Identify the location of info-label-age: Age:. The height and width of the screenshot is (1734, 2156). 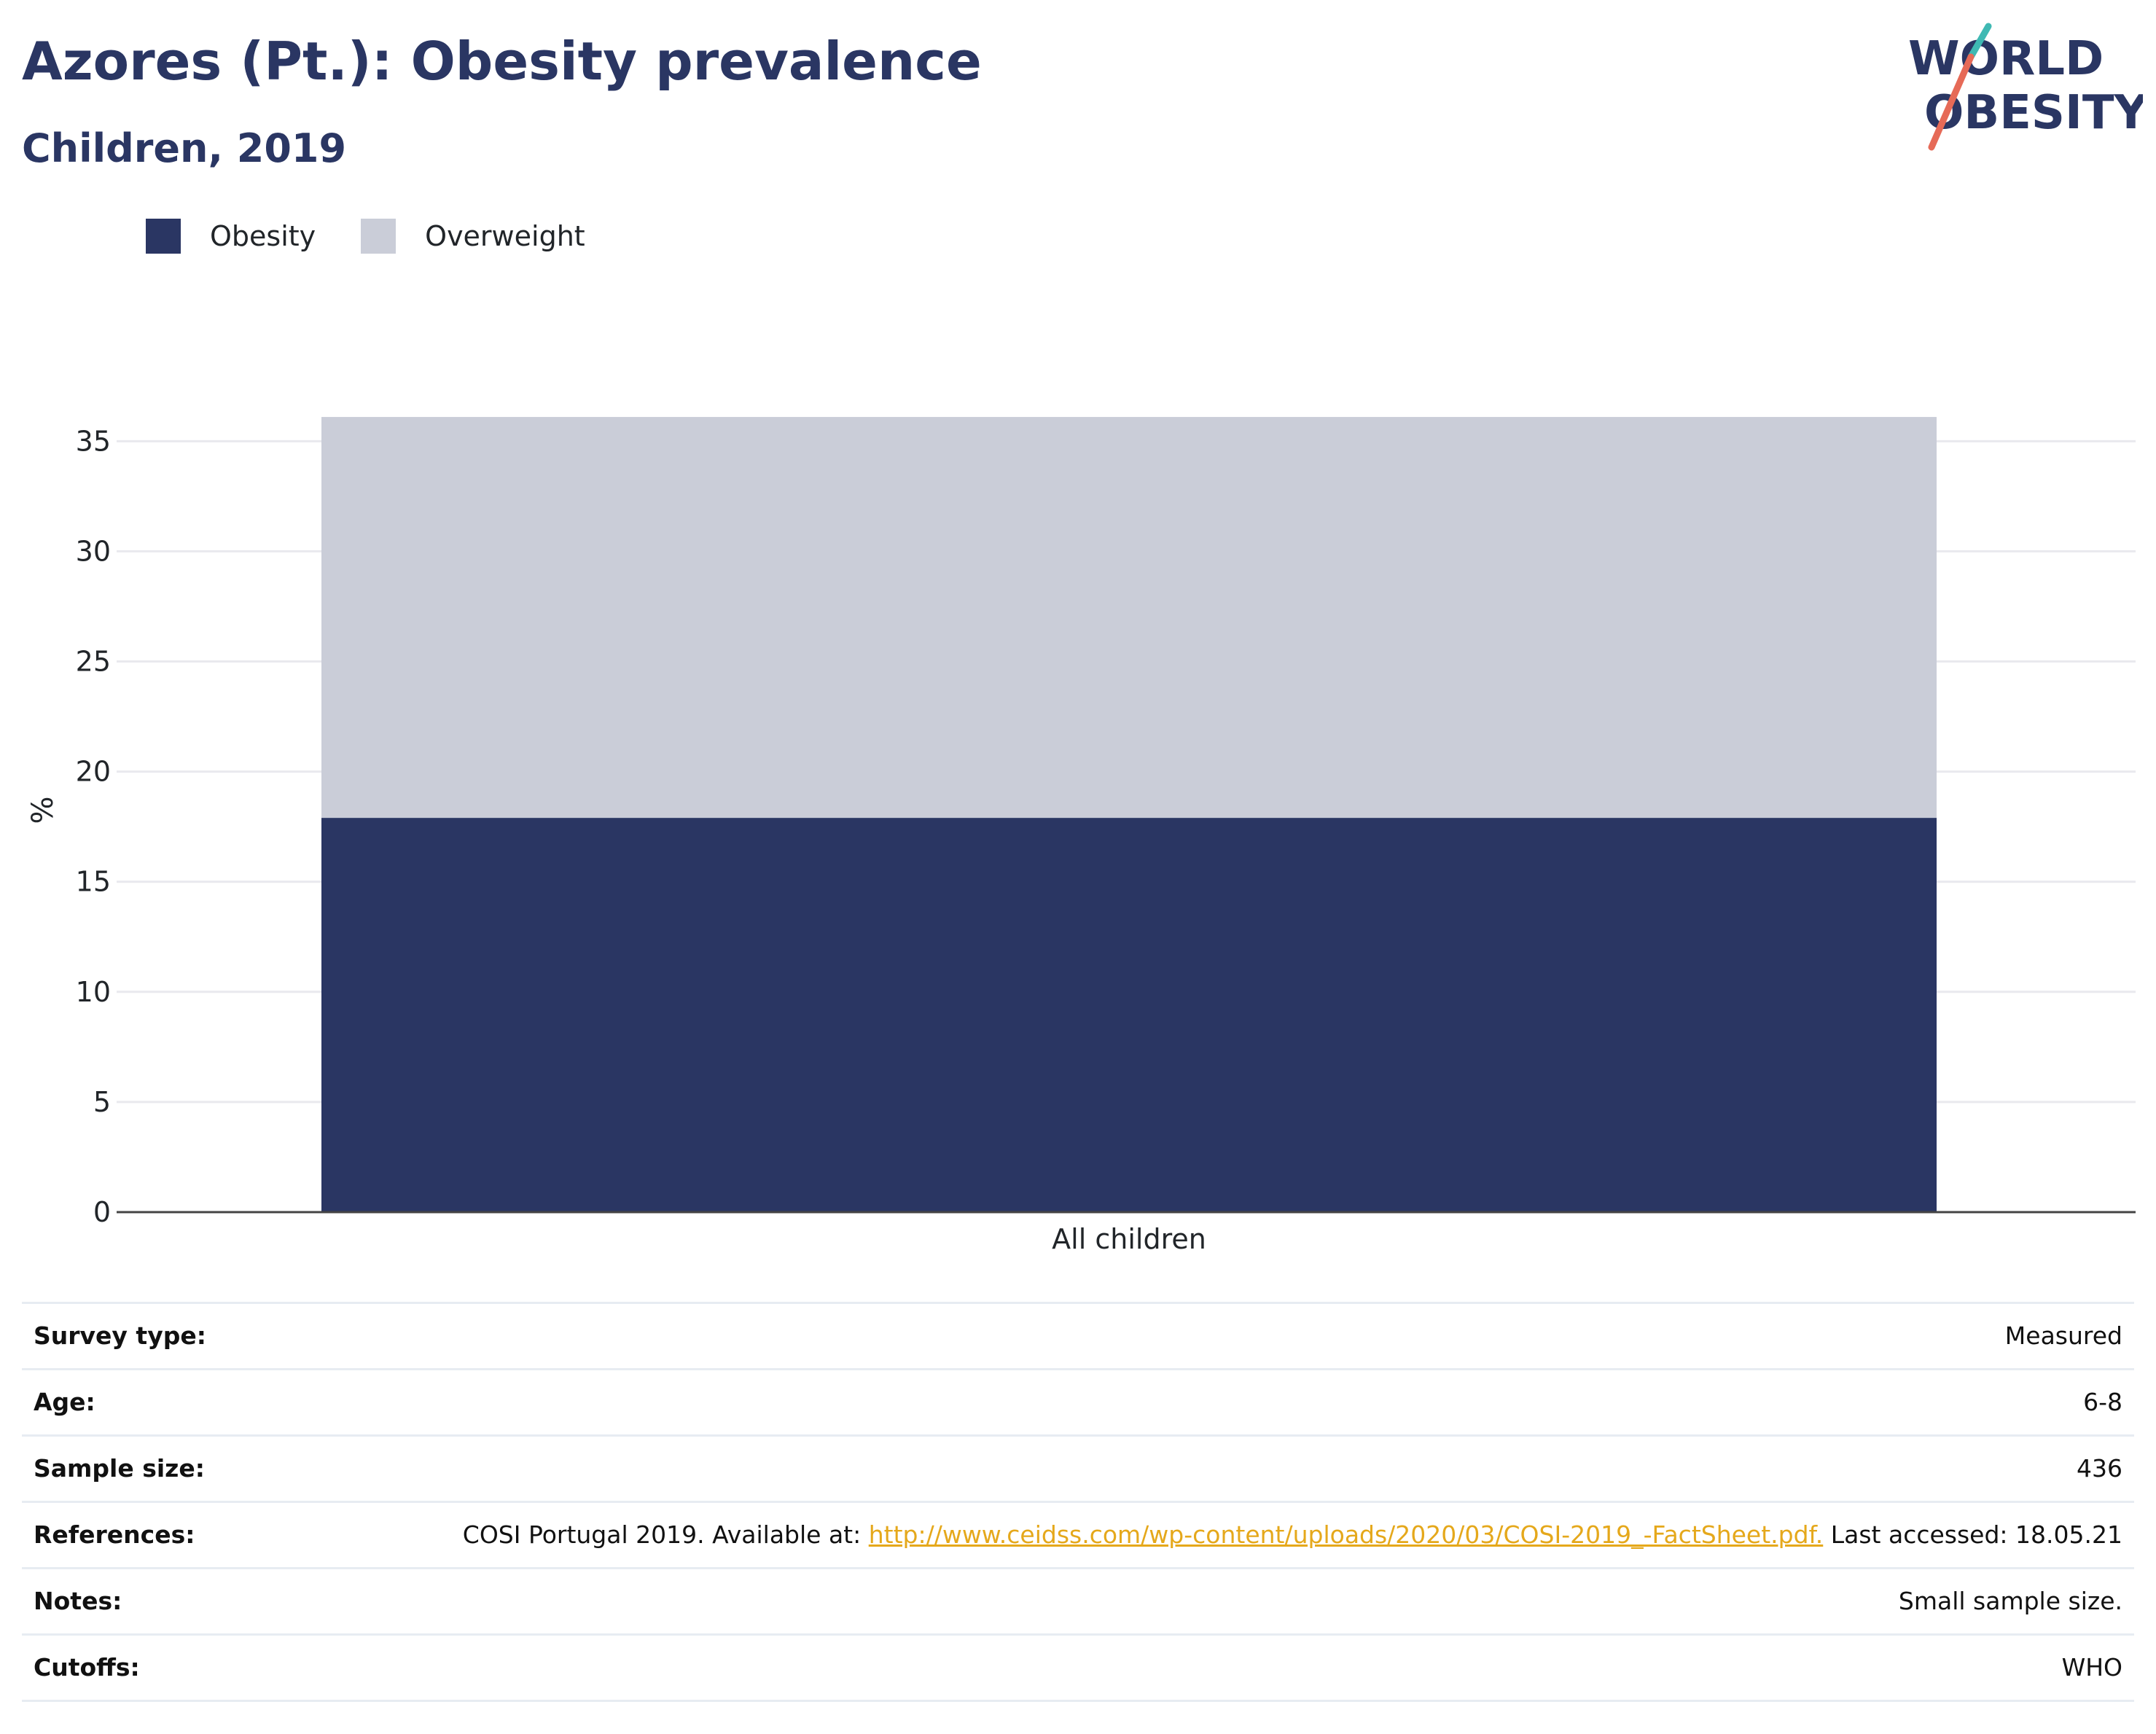
(172, 1402).